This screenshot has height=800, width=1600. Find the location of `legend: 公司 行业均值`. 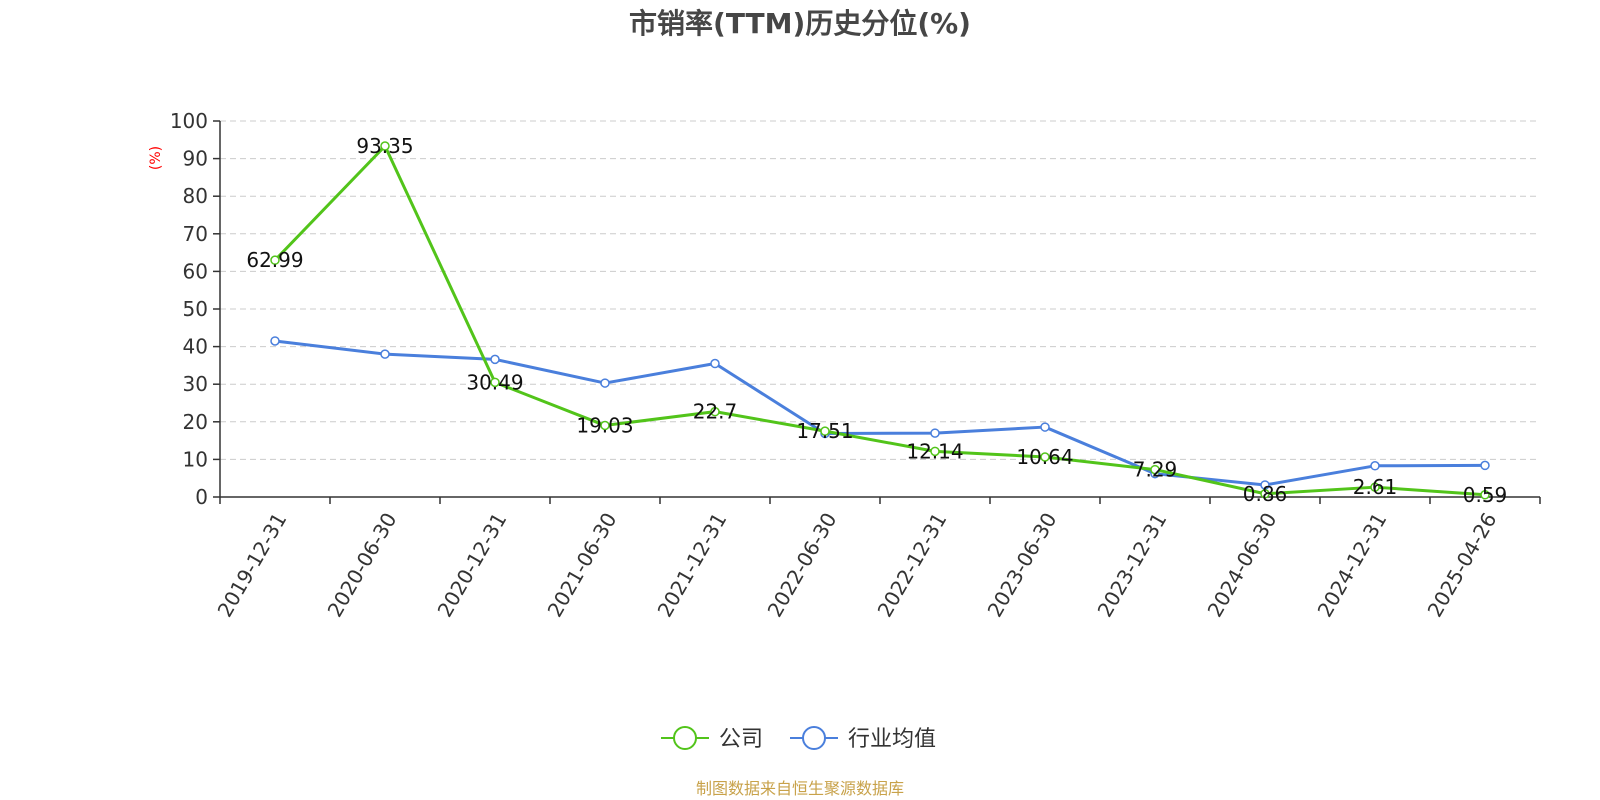

legend: 公司 行业均值 is located at coordinates (798, 739).